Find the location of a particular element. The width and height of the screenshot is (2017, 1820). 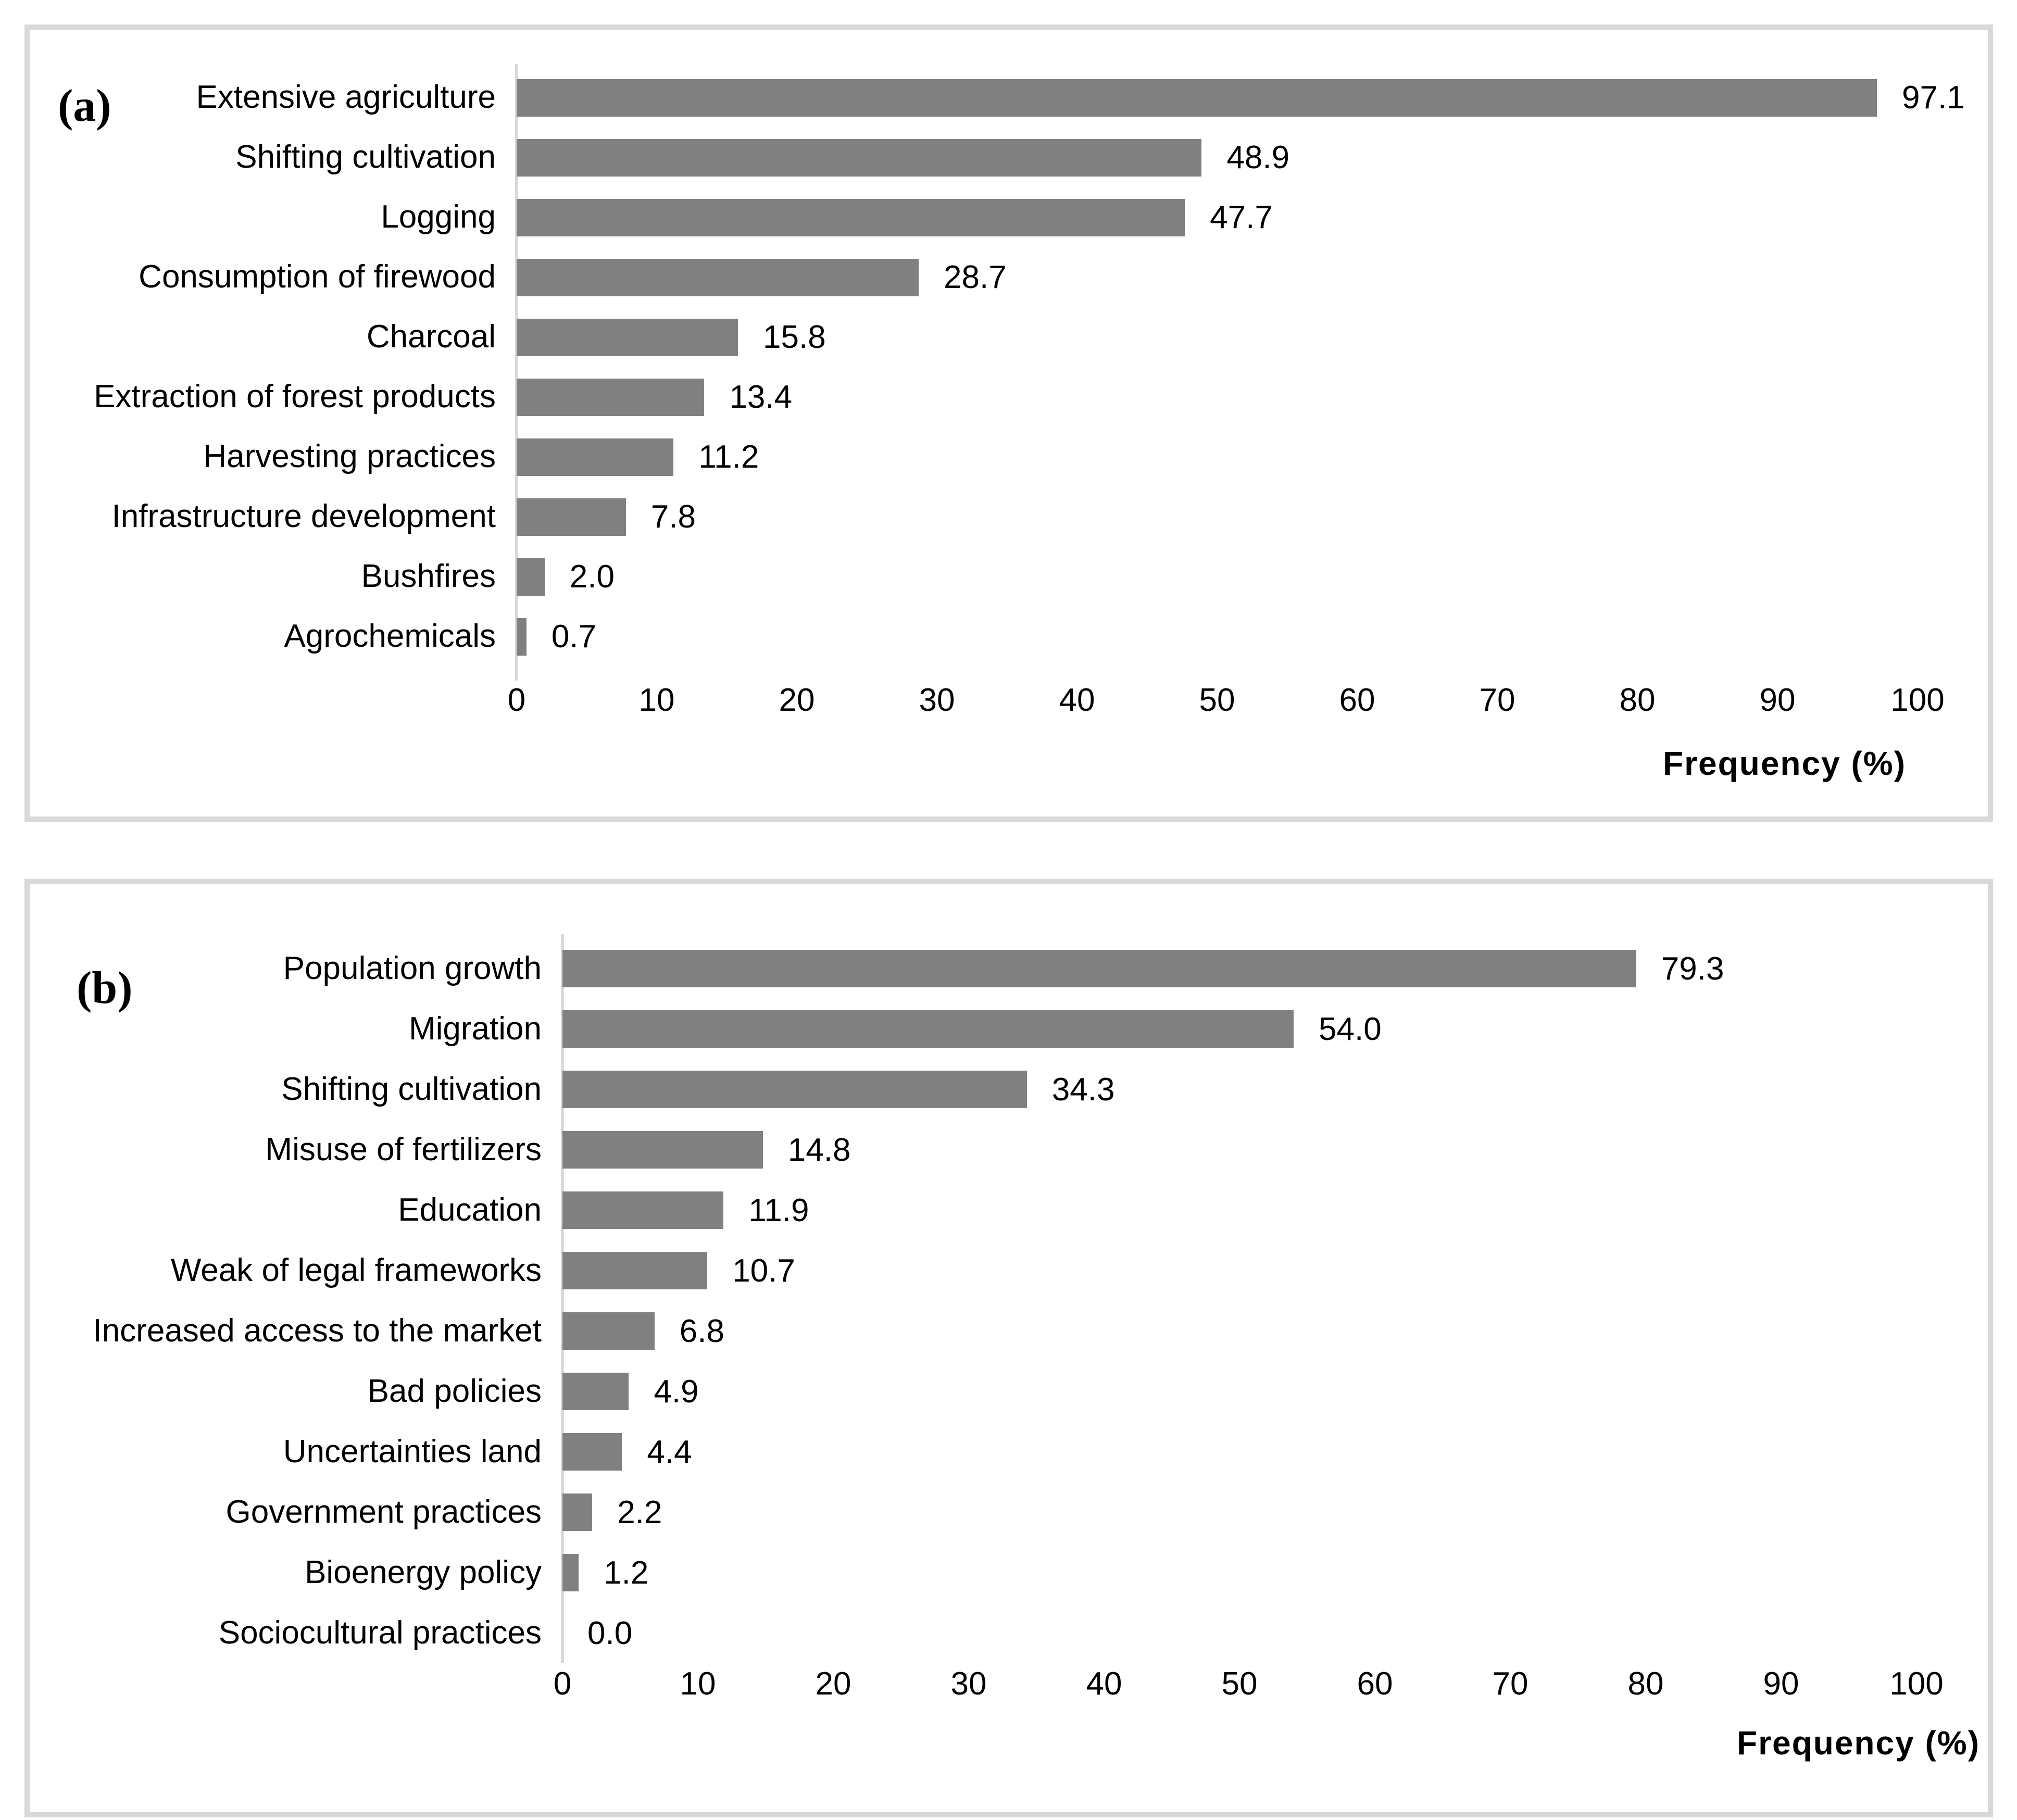

panel-a-label: (a) is located at coordinates (84, 106).